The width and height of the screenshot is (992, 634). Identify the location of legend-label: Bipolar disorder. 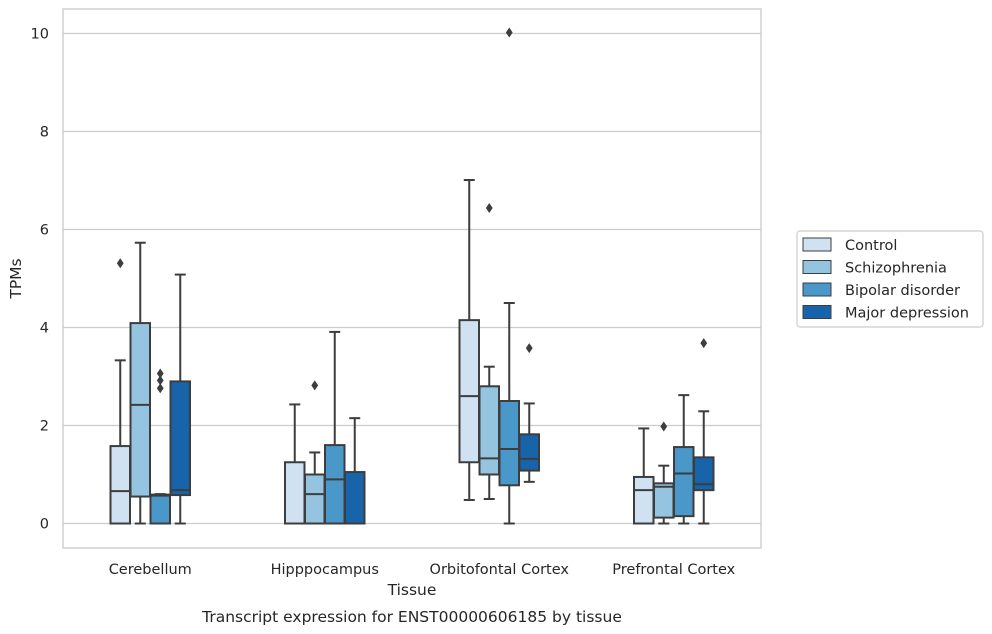
(902, 291).